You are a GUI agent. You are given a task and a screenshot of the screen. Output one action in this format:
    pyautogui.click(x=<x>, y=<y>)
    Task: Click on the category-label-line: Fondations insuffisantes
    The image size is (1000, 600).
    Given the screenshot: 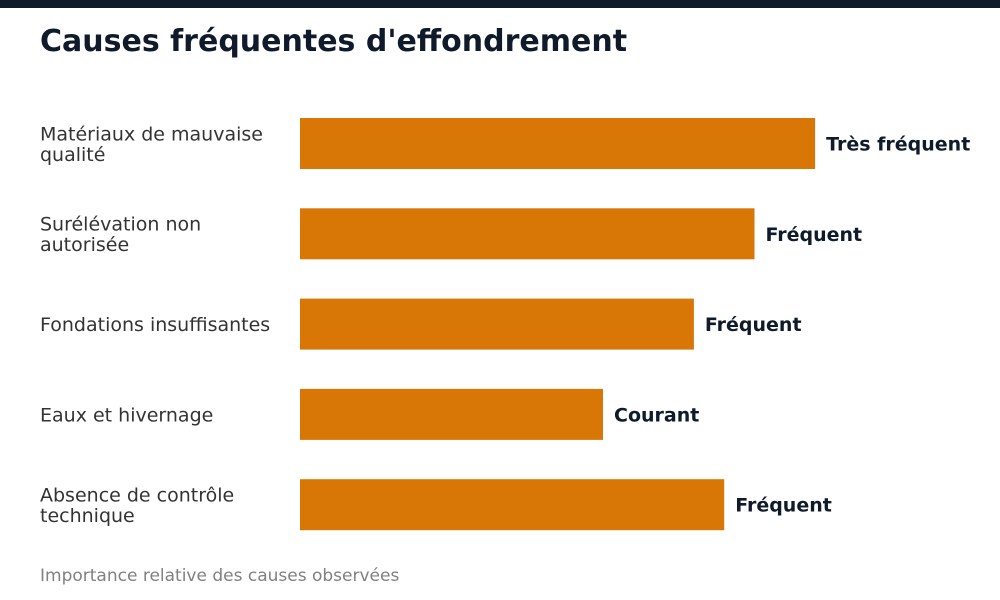 What is the action you would take?
    pyautogui.click(x=155, y=325)
    